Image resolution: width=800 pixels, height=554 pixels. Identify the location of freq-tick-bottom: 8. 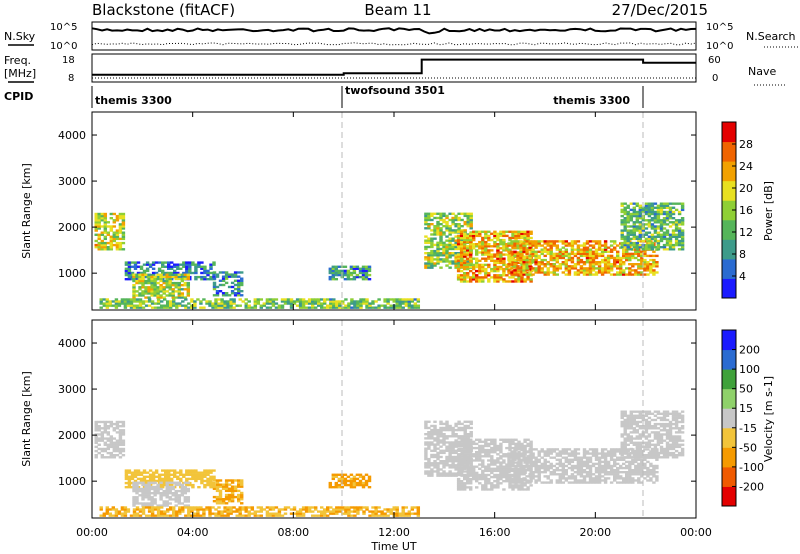
(71, 78).